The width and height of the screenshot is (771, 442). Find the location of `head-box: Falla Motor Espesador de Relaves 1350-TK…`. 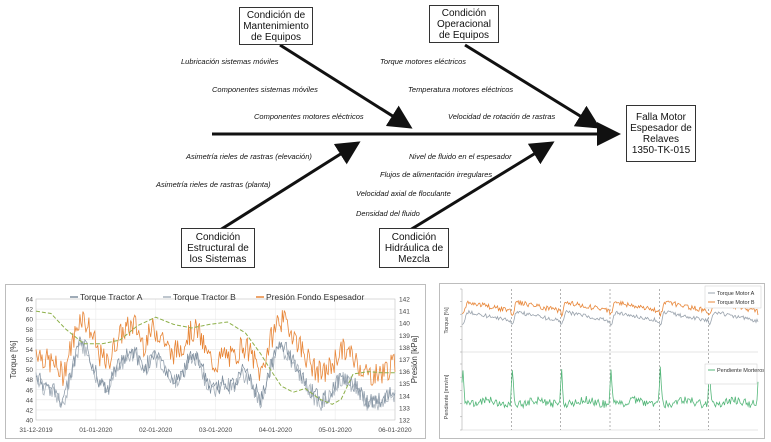

head-box: Falla Motor Espesador de Relaves 1350-TK… is located at coordinates (661, 133).